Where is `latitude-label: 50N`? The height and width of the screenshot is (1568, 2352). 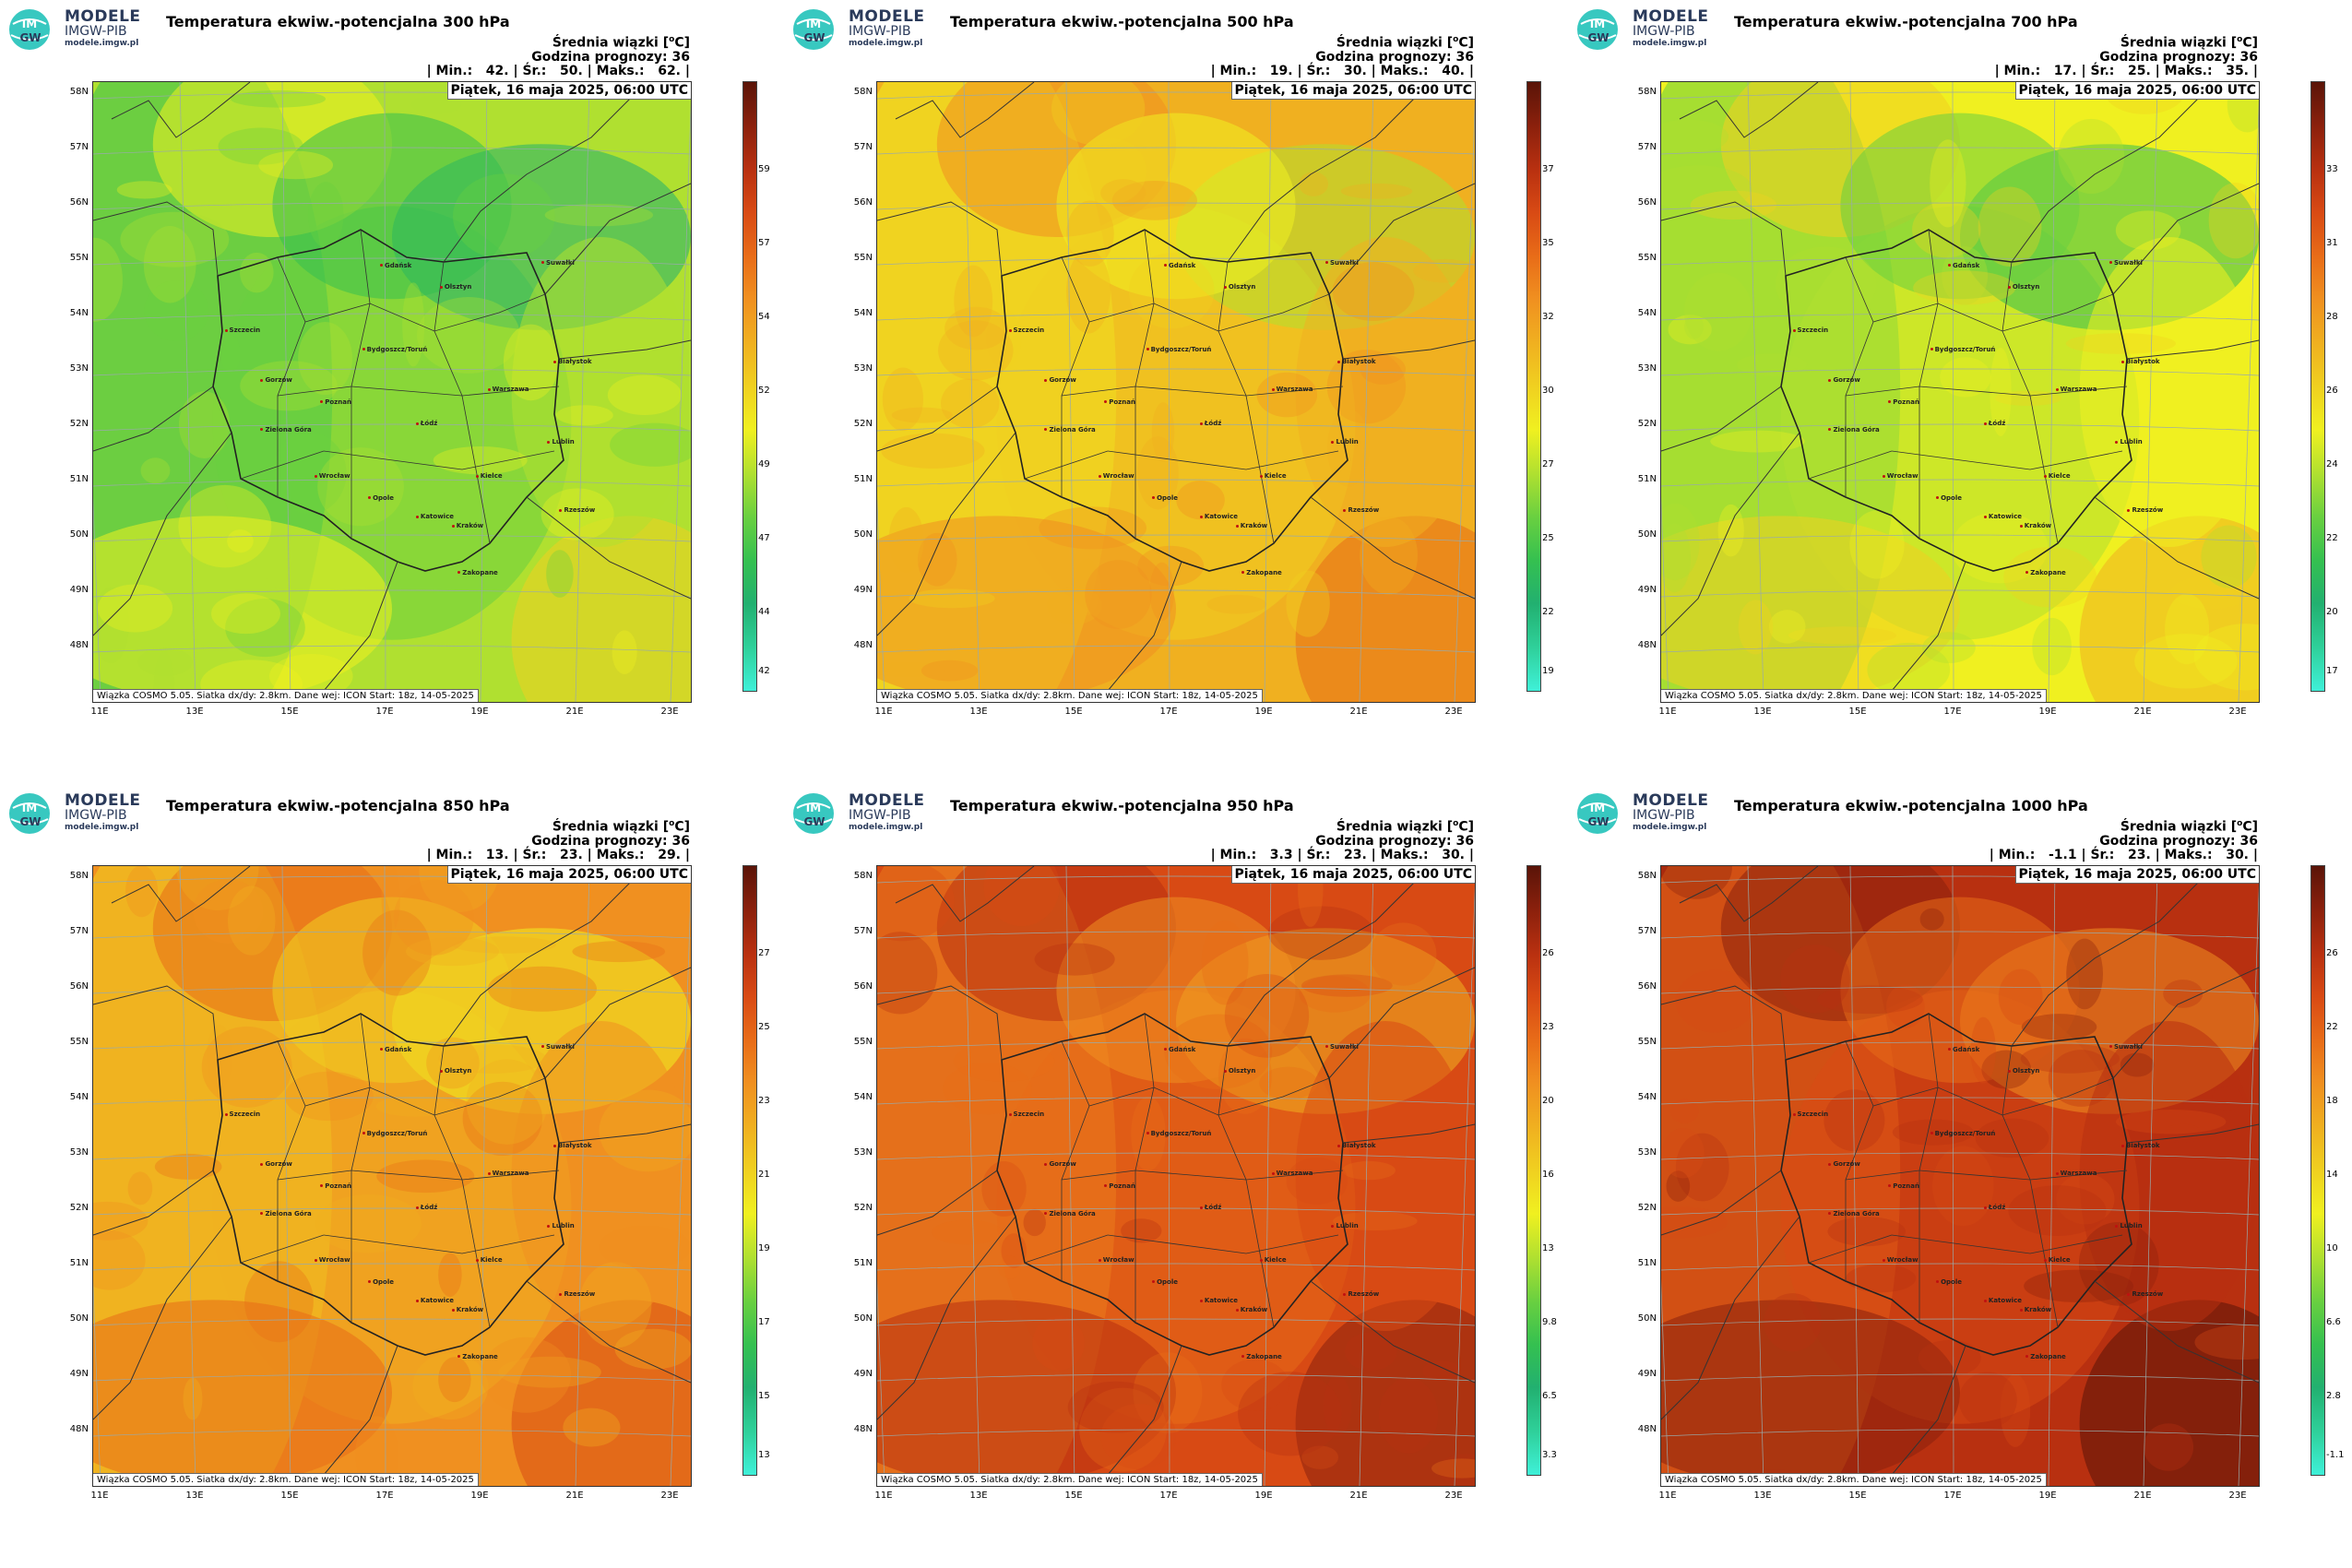
latitude-label: 50N is located at coordinates (1647, 1318).